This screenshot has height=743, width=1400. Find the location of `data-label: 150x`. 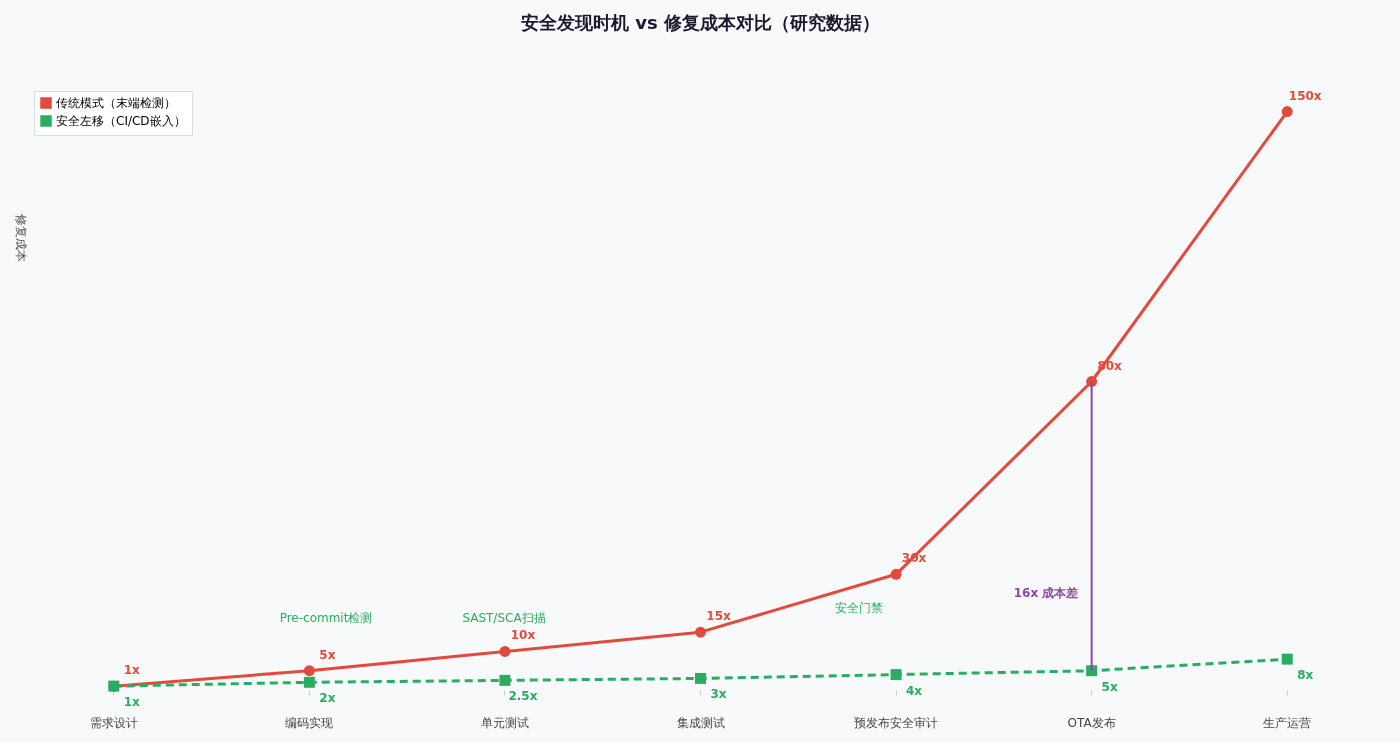

data-label: 150x is located at coordinates (1305, 95).